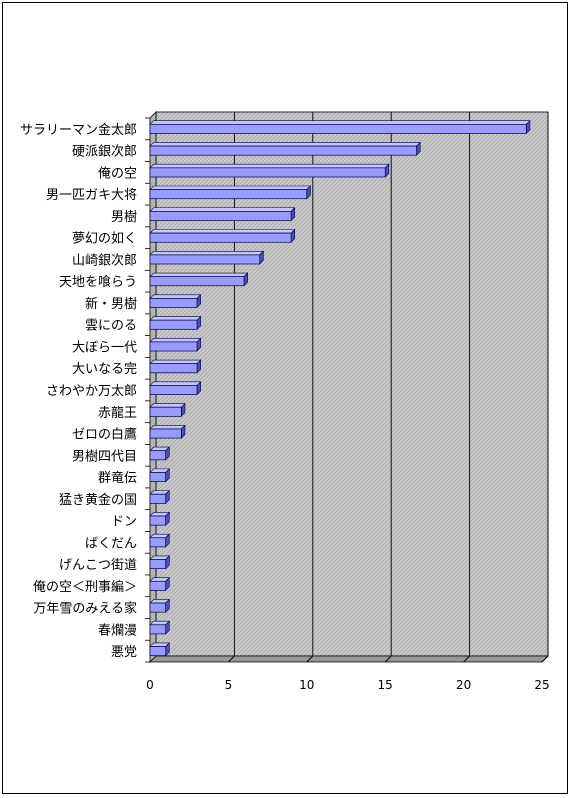 The width and height of the screenshot is (572, 798). What do you see at coordinates (349, 659) in the screenshot?
I see `floor` at bounding box center [349, 659].